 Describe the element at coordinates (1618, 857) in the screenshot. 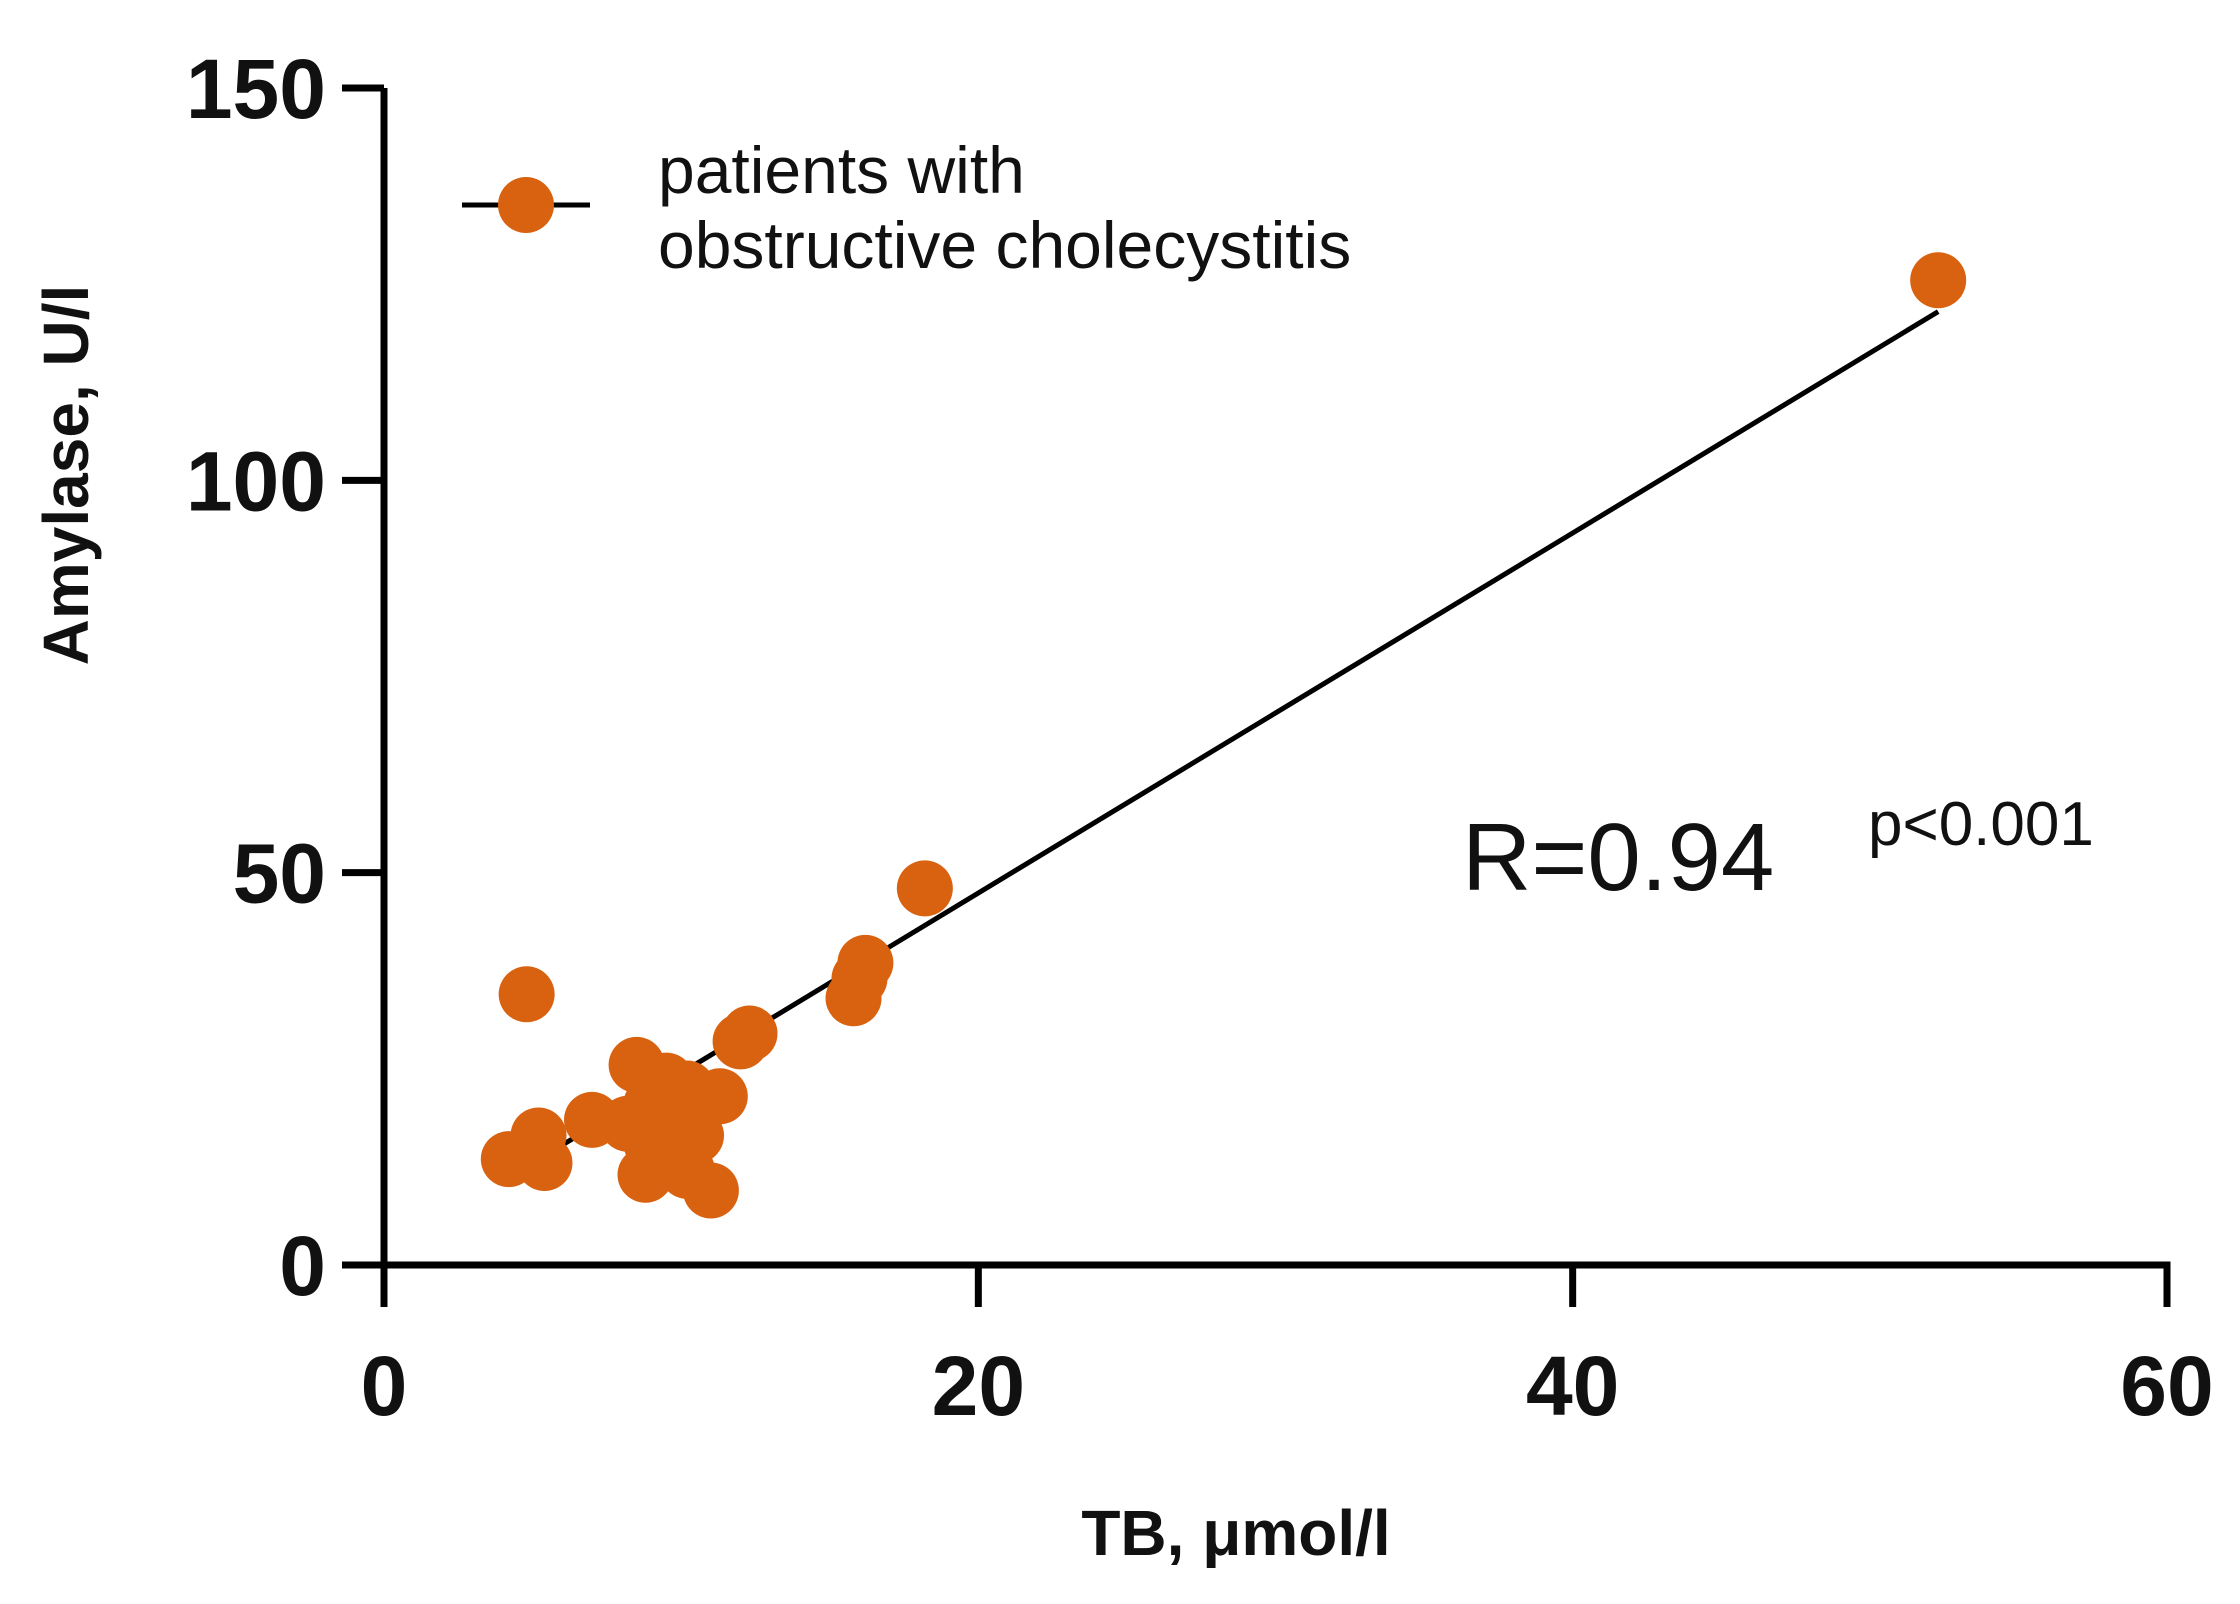

I see `correlation-r-value: R=0.94` at that location.